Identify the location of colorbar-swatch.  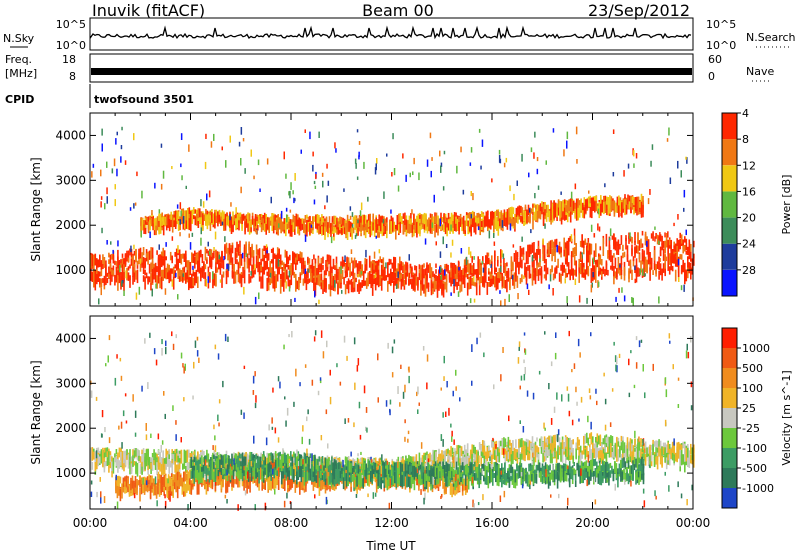
(729, 204).